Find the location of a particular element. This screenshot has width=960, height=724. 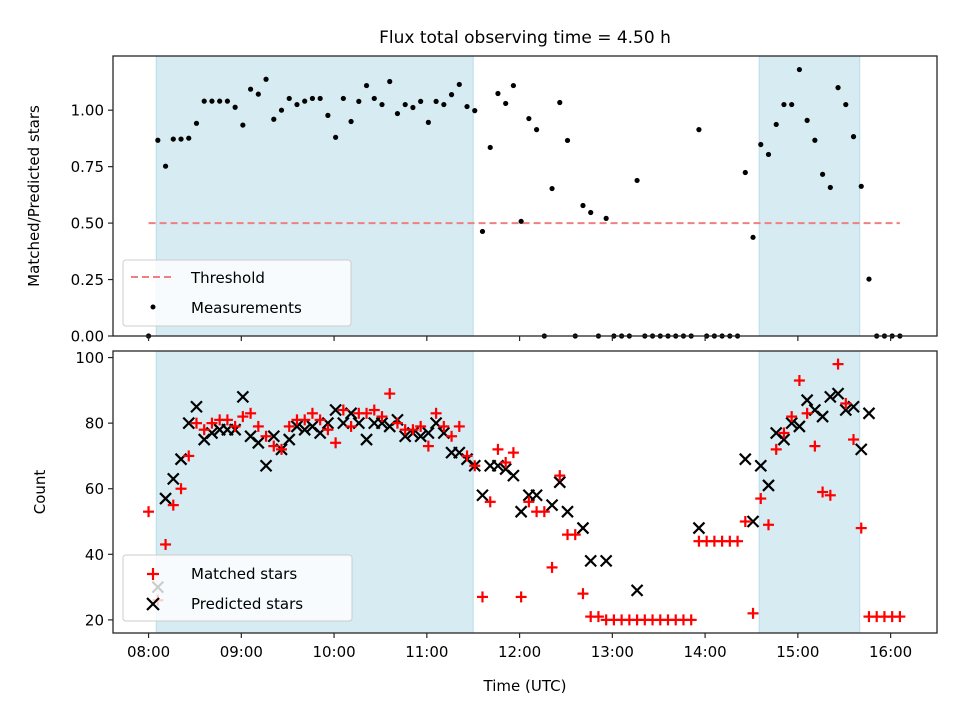

x-tick-label: 15:00 is located at coordinates (797, 652).